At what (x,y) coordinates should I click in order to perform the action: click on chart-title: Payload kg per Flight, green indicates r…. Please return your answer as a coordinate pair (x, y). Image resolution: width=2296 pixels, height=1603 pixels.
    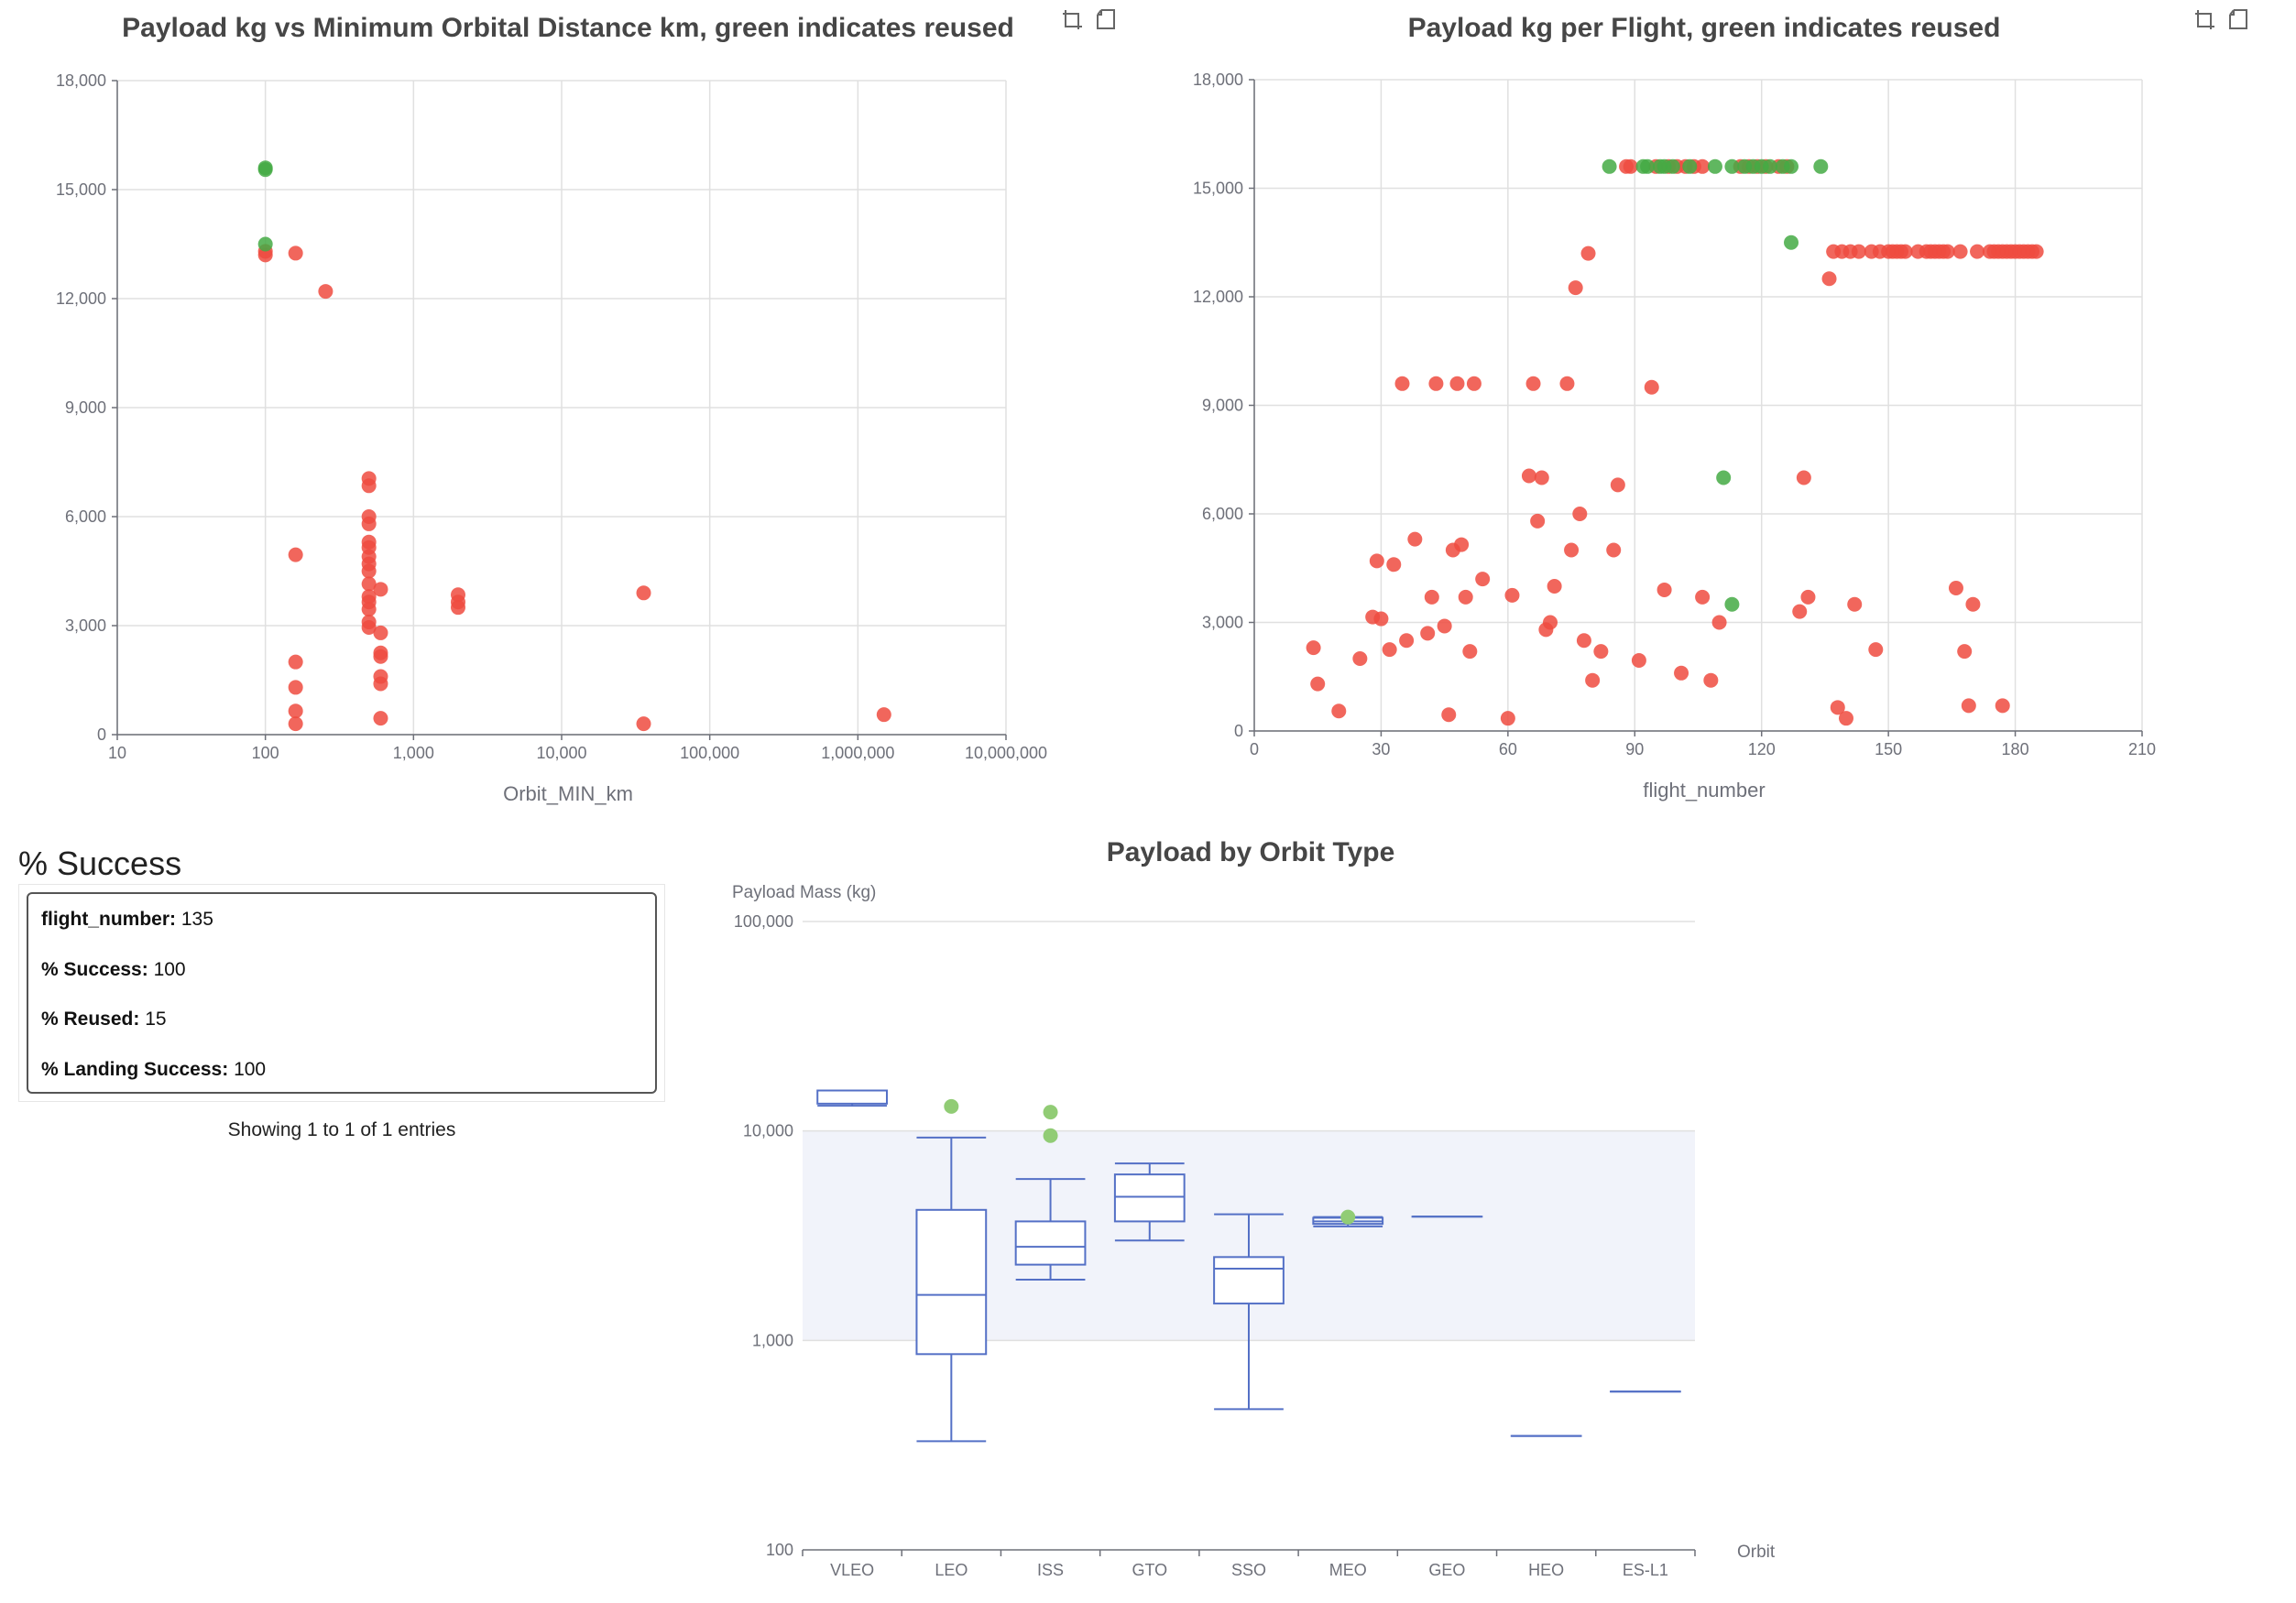
    Looking at the image, I should click on (1705, 28).